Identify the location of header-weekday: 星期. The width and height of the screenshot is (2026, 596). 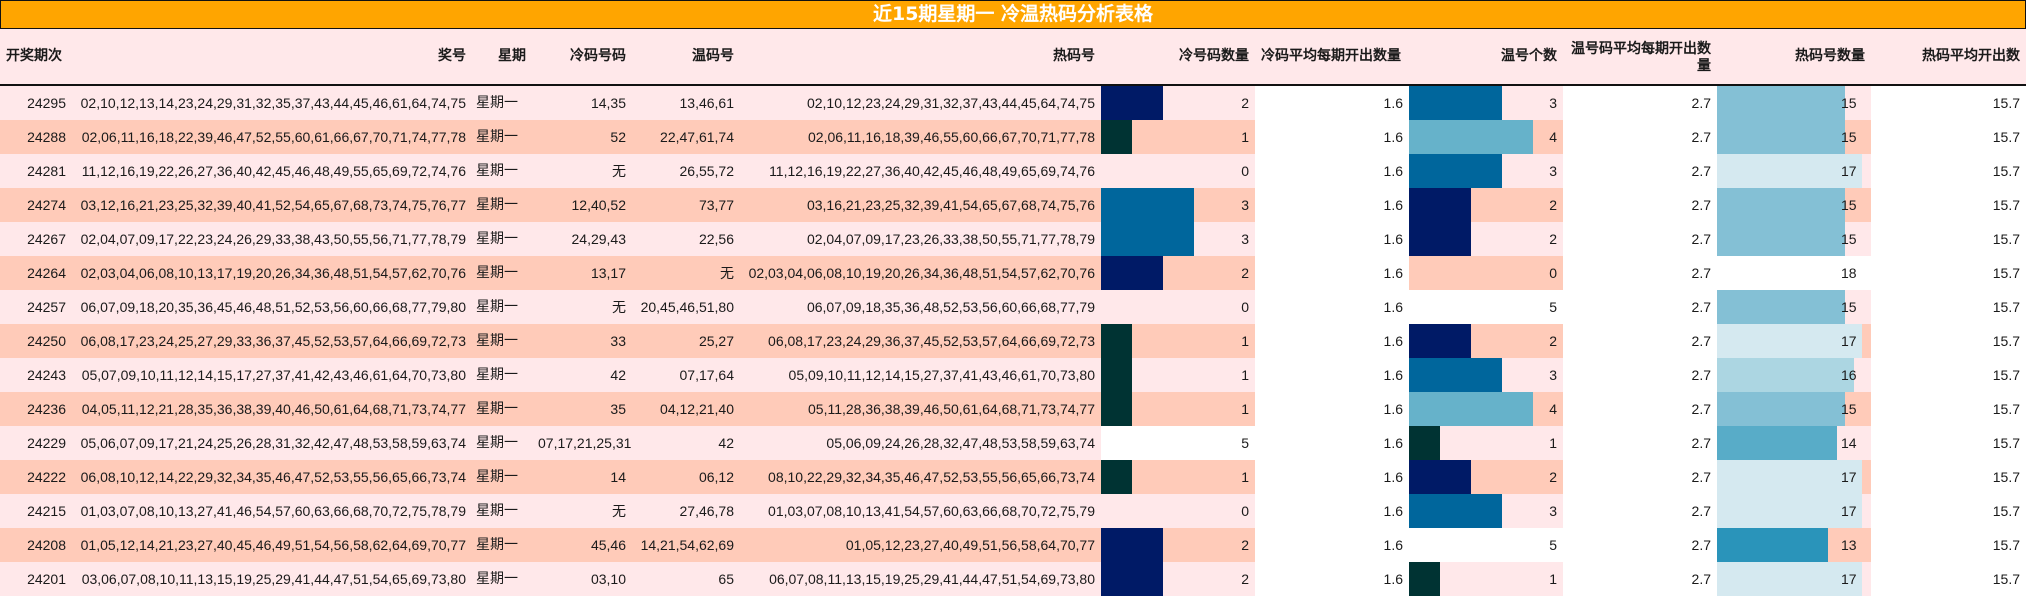
(512, 56).